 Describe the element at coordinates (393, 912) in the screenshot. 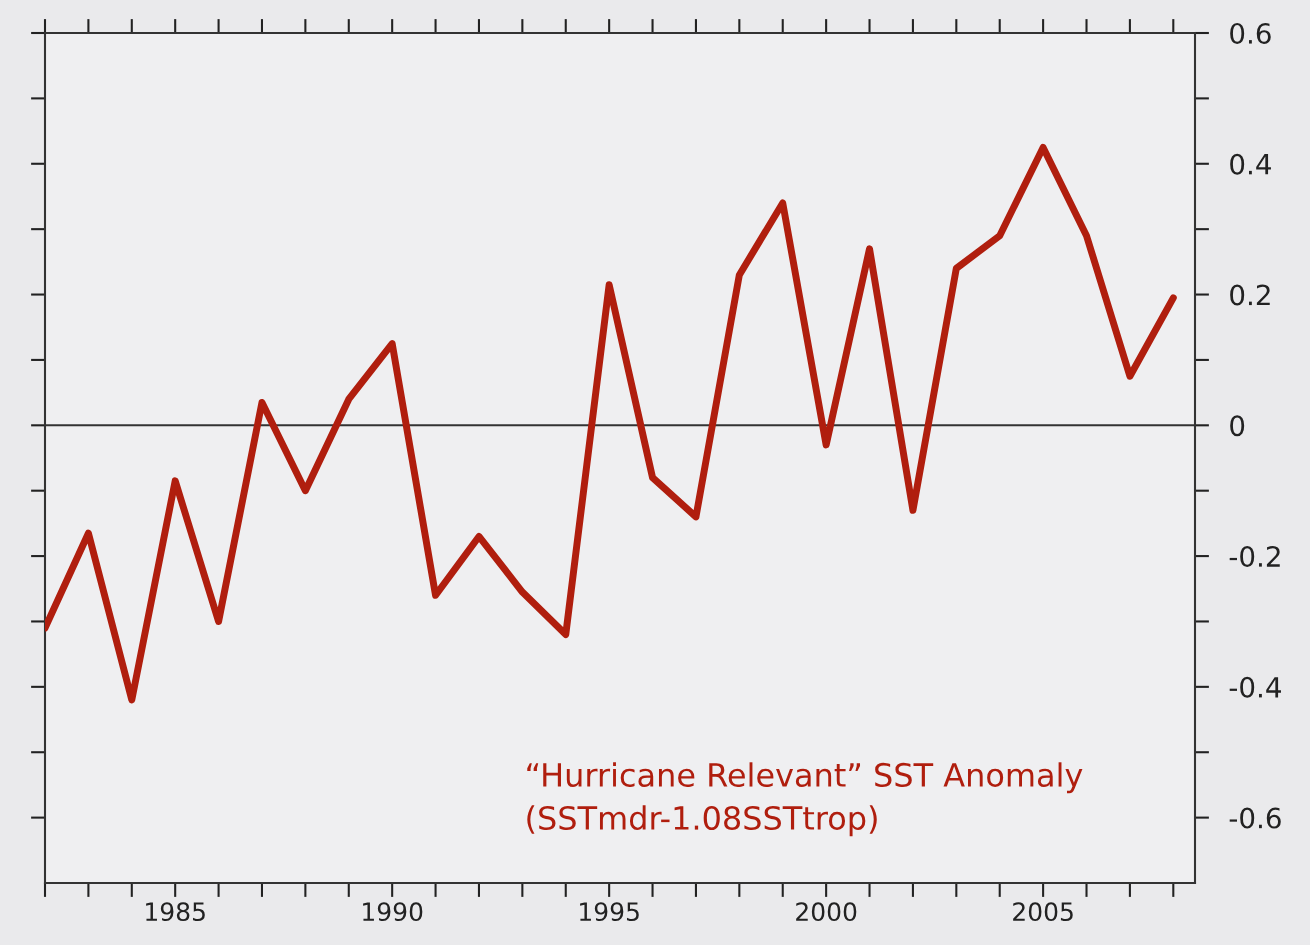

I see `x-tick-label: 1990` at that location.